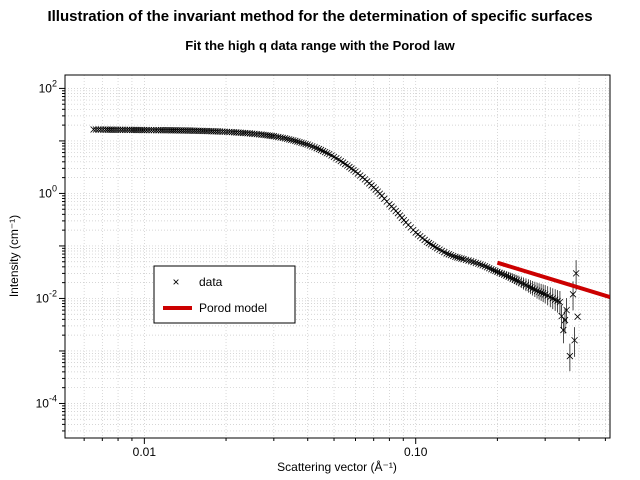 This screenshot has height=480, width=640. I want to click on legend-label-porod: Porod model, so click(233, 308).